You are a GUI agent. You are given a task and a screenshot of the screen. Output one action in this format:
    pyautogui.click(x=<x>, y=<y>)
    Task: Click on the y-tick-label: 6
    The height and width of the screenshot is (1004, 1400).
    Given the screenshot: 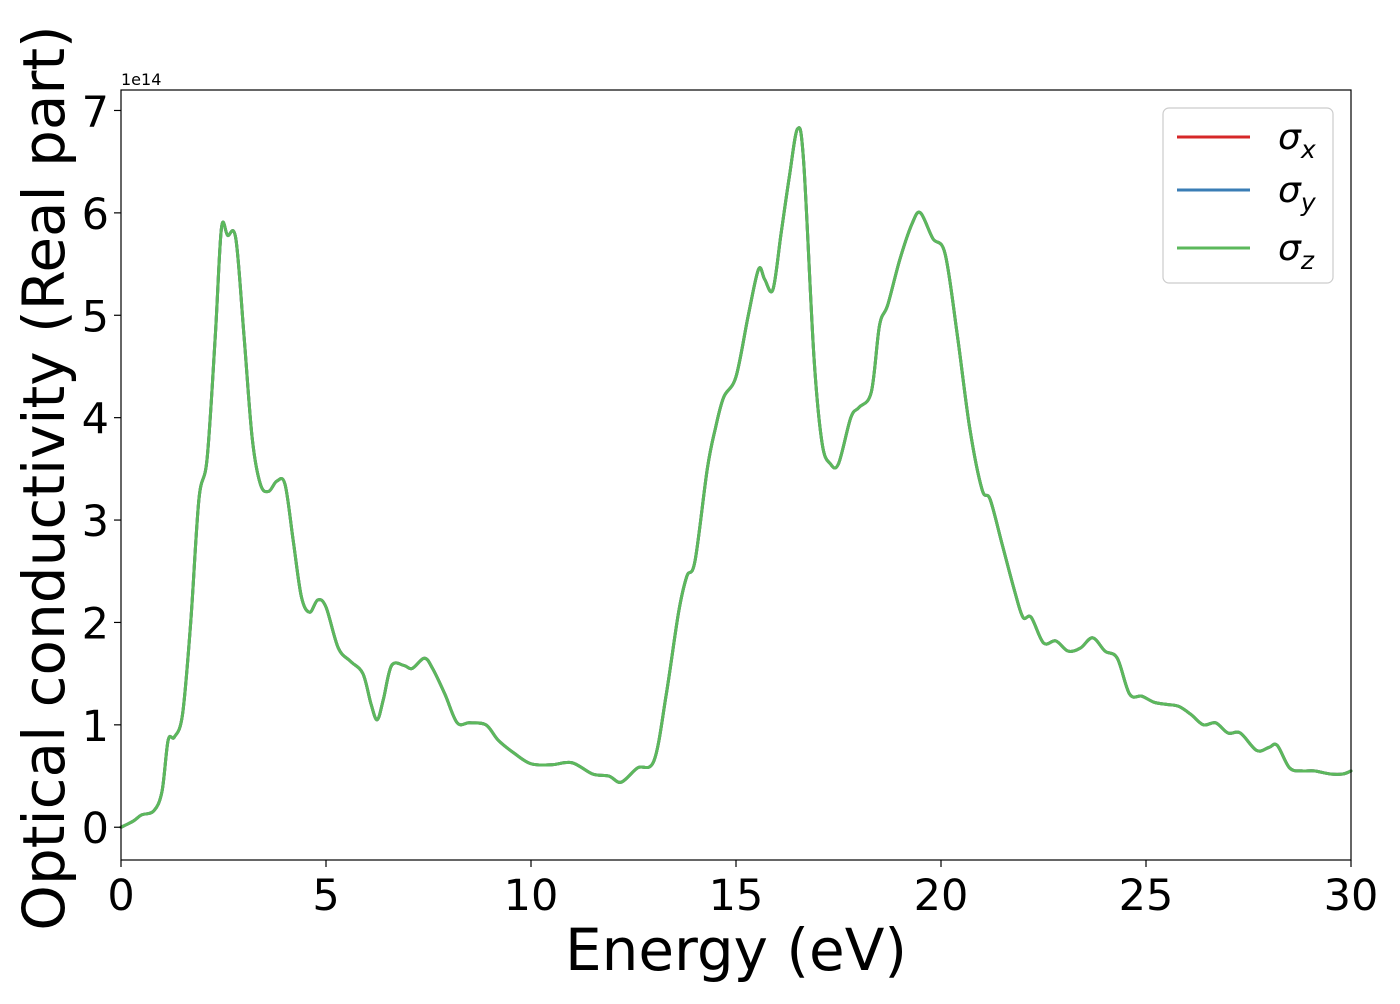 What is the action you would take?
    pyautogui.click(x=95, y=215)
    